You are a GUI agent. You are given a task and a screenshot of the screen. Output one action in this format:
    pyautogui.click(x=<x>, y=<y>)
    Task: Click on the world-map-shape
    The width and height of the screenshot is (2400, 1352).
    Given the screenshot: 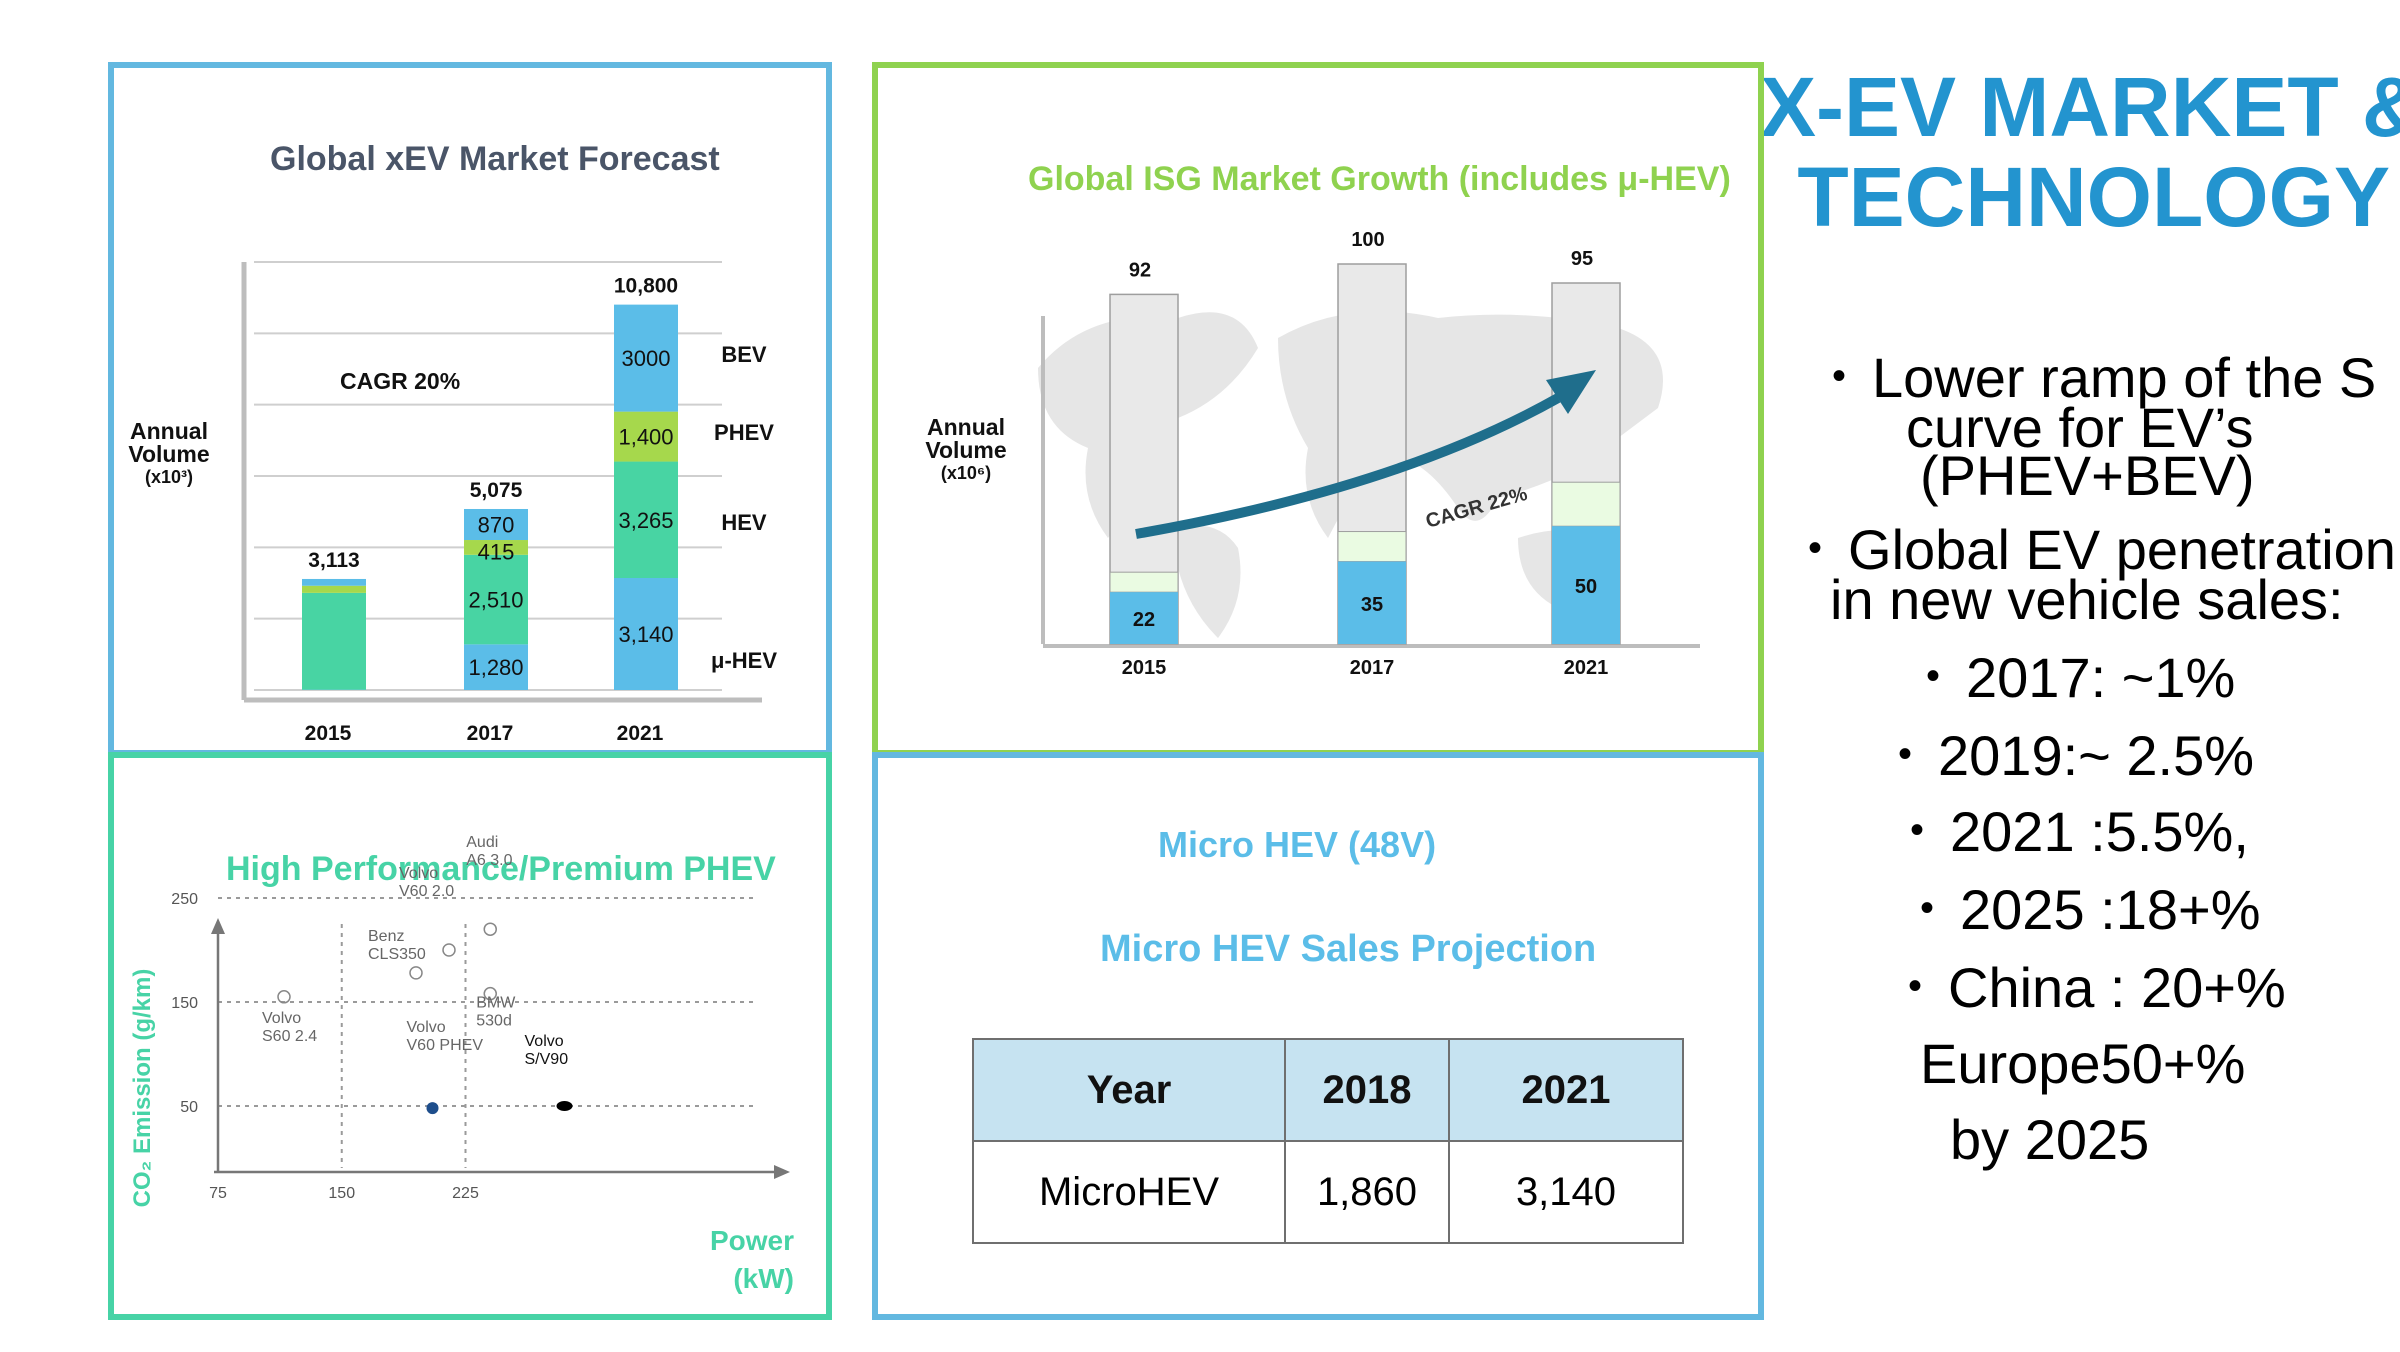 What is the action you would take?
    pyautogui.click(x=1209, y=581)
    